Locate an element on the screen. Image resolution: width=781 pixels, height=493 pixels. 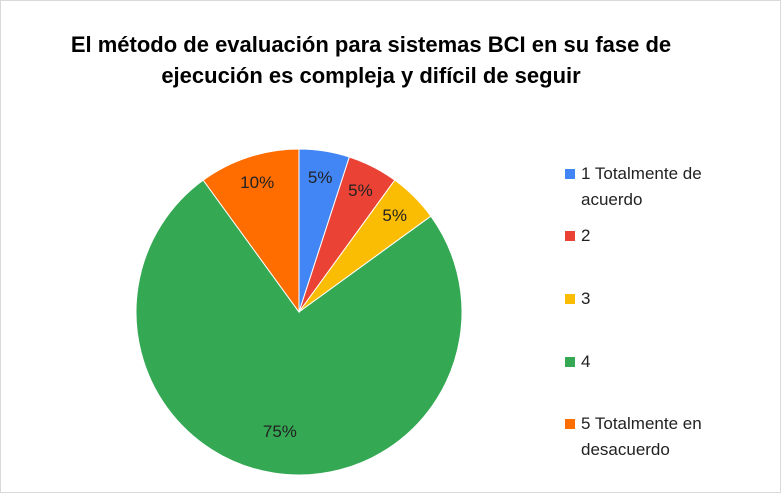
legend-label: 1 Totalmente de acuerdo is located at coordinates (641, 186).